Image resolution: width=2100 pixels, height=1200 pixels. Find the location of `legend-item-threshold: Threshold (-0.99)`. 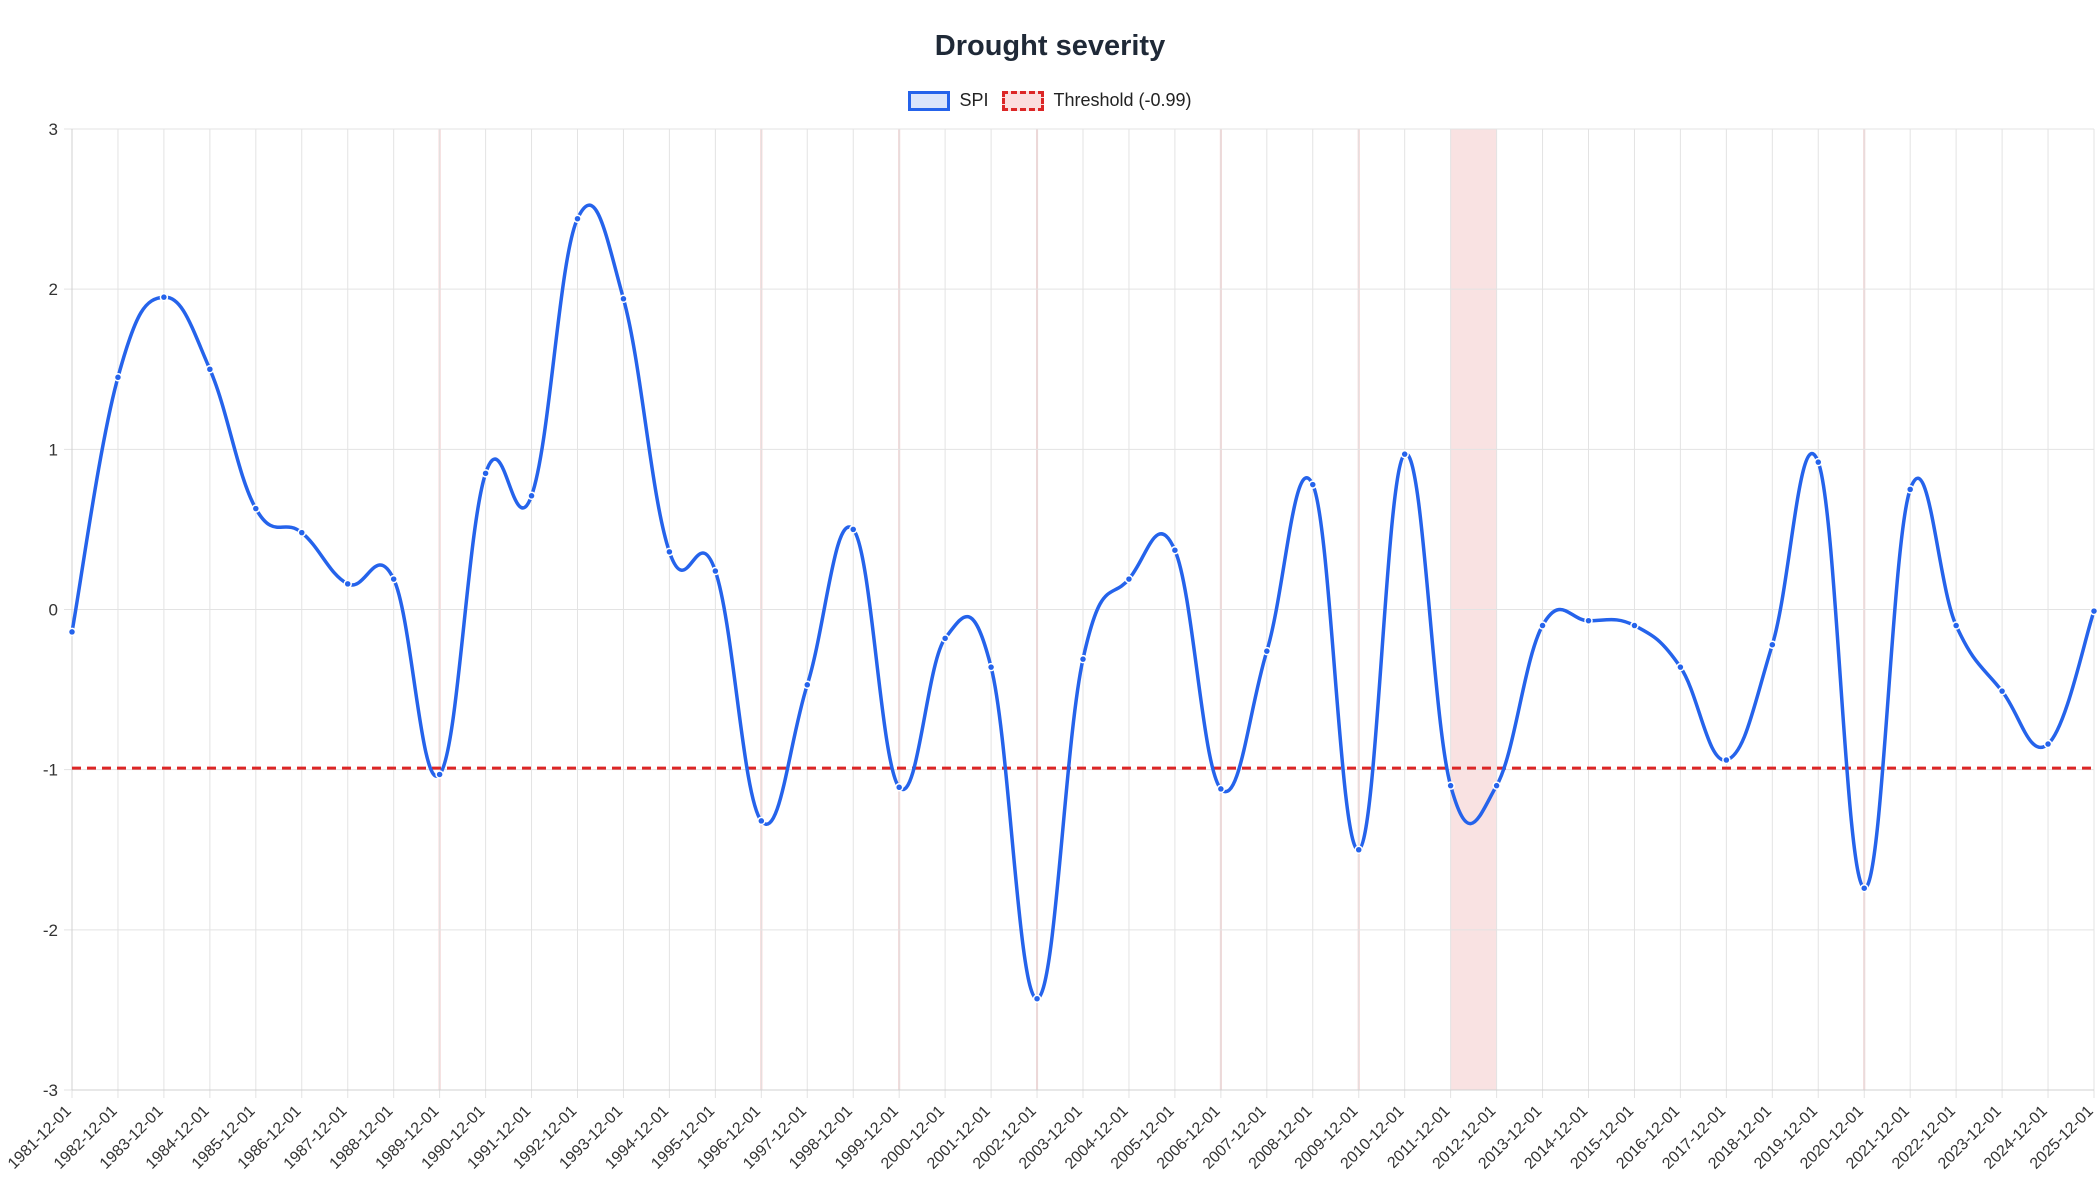

legend-item-threshold: Threshold (-0.99) is located at coordinates (1097, 100).